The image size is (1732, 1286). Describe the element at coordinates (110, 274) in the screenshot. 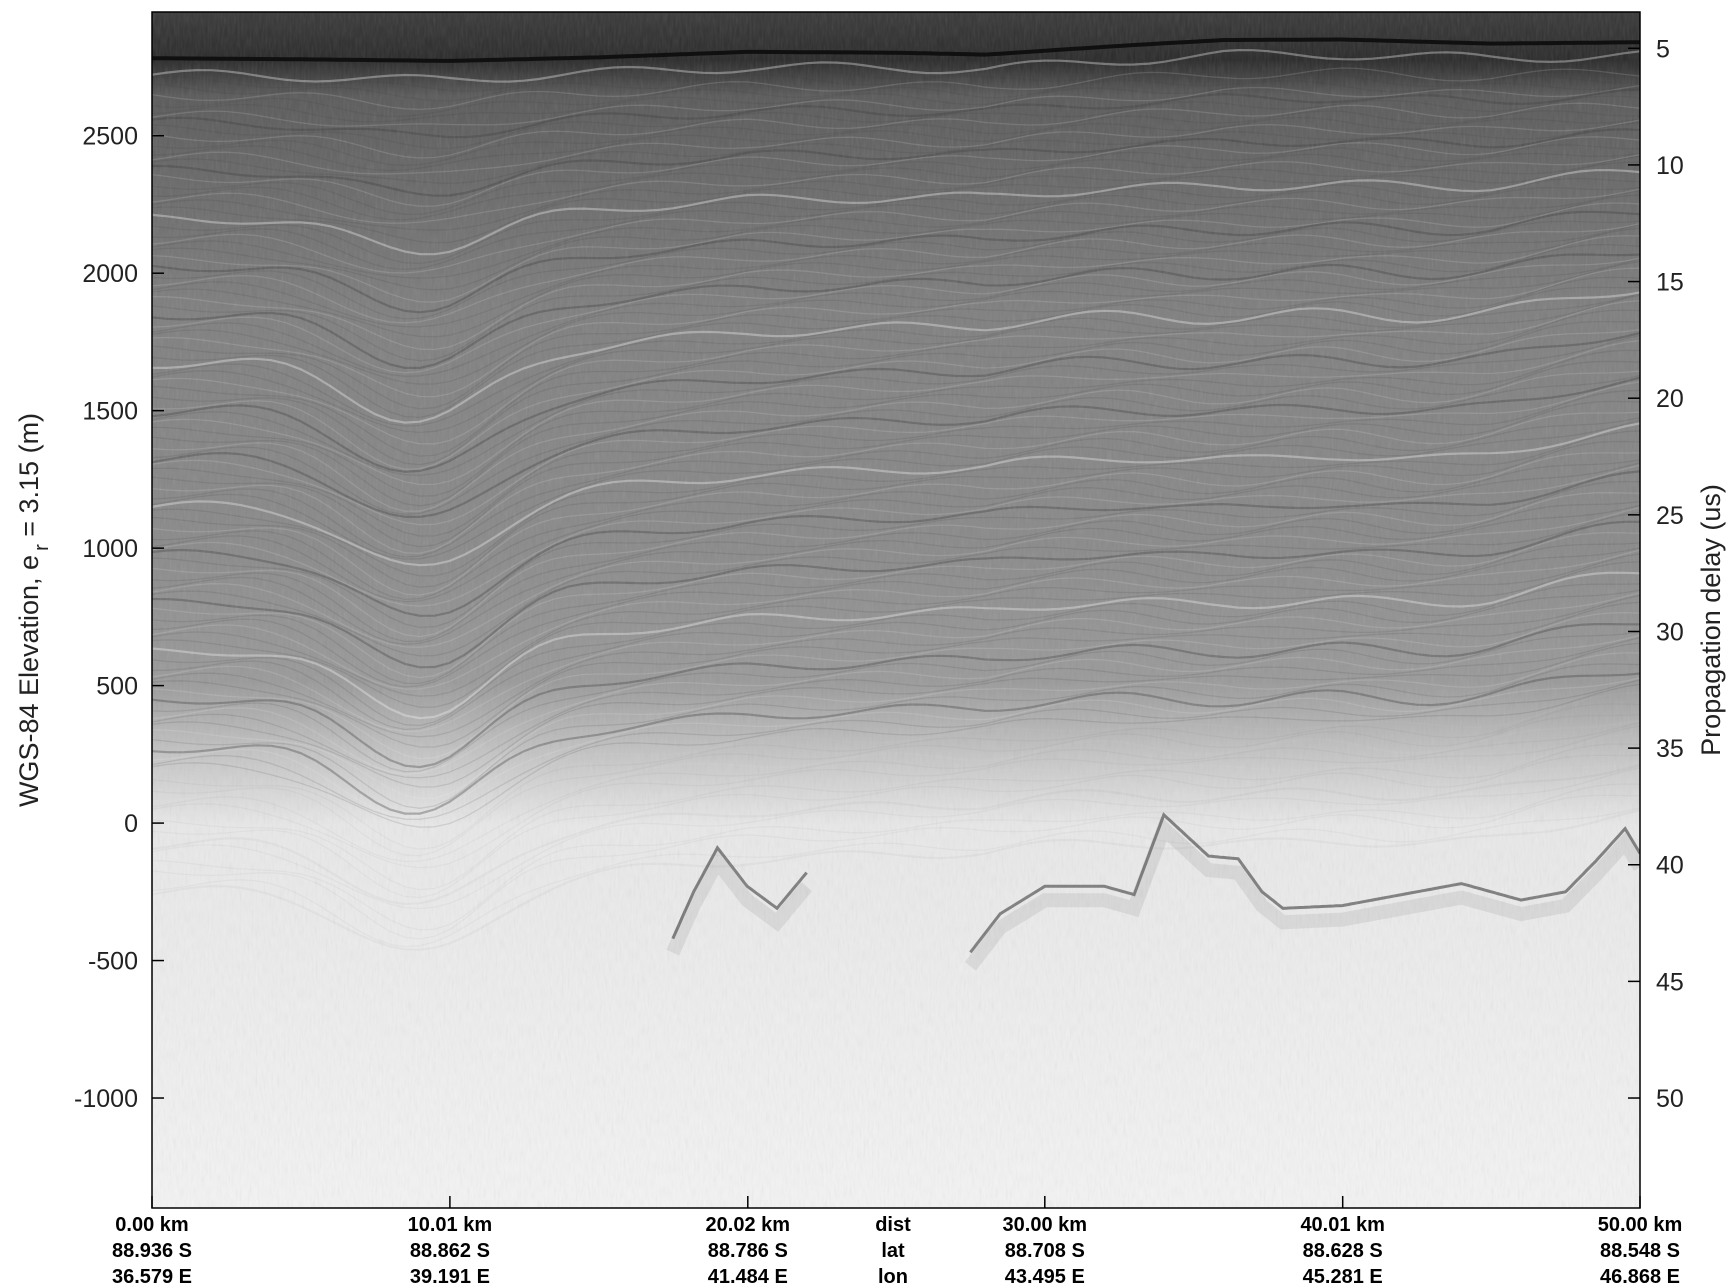

I see `left-tick-label: 2000` at that location.